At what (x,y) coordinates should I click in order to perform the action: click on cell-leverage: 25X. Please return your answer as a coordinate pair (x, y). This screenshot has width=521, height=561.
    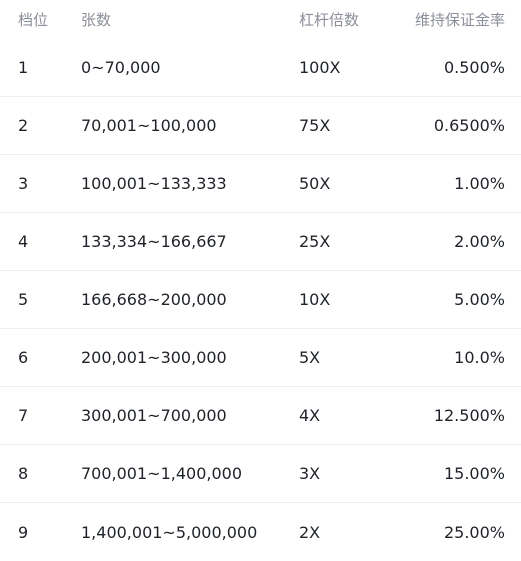
    Looking at the image, I should click on (315, 241).